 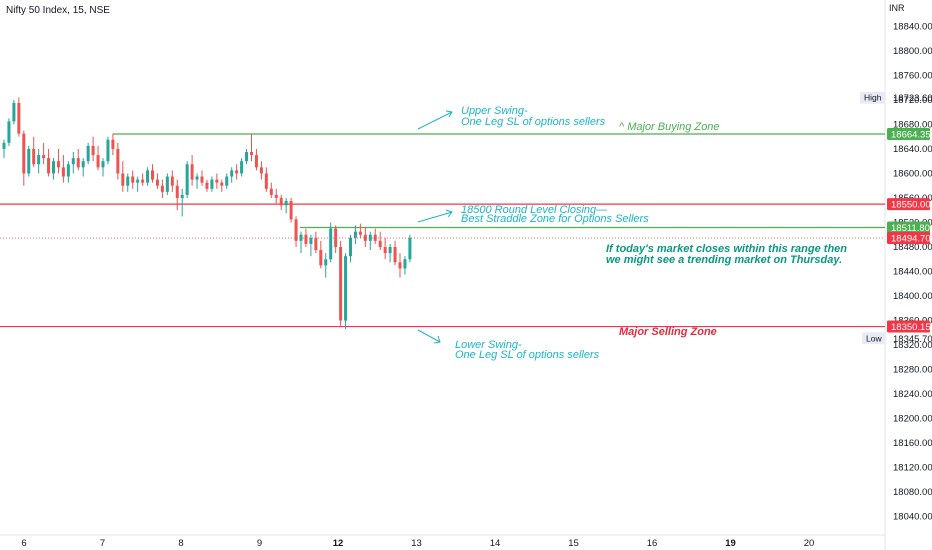 I want to click on round-level-price-tag, so click(x=908, y=204).